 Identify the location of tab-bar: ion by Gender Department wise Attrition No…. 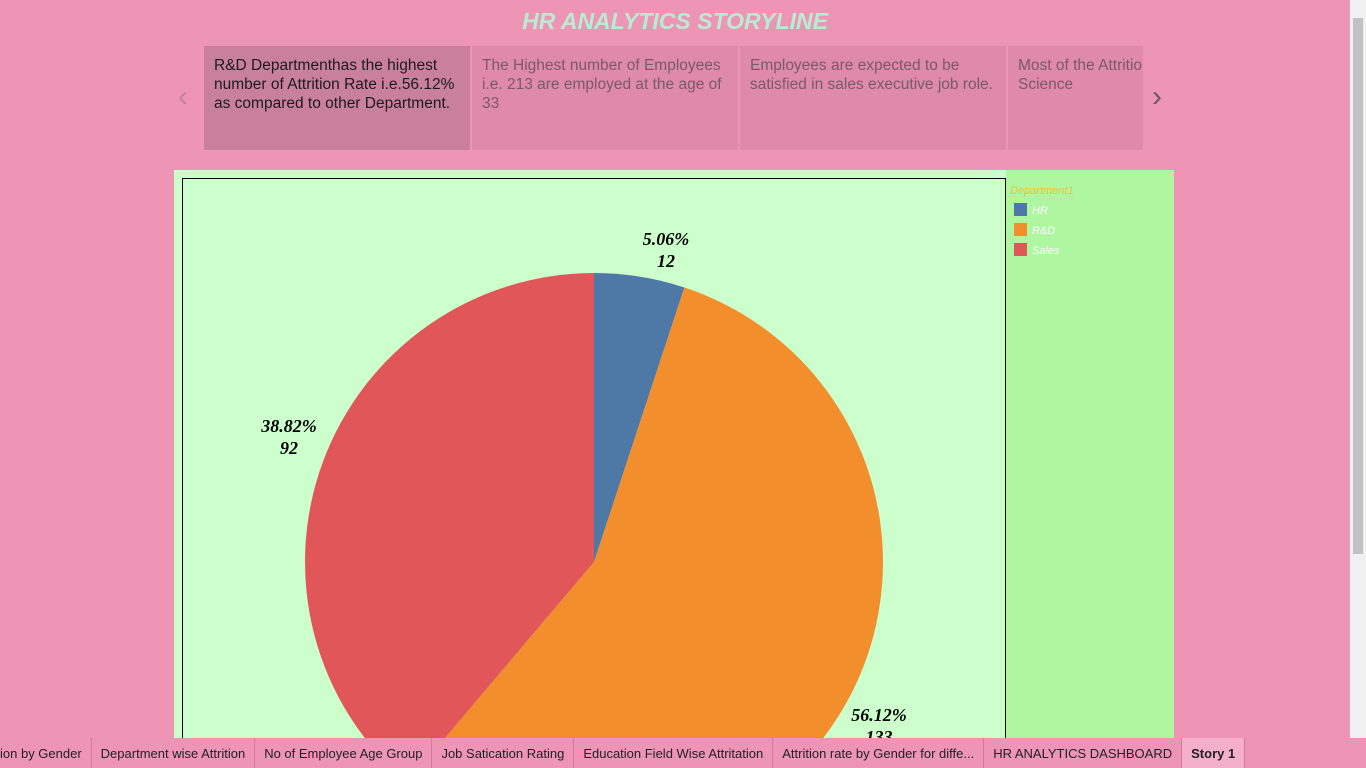
(683, 753).